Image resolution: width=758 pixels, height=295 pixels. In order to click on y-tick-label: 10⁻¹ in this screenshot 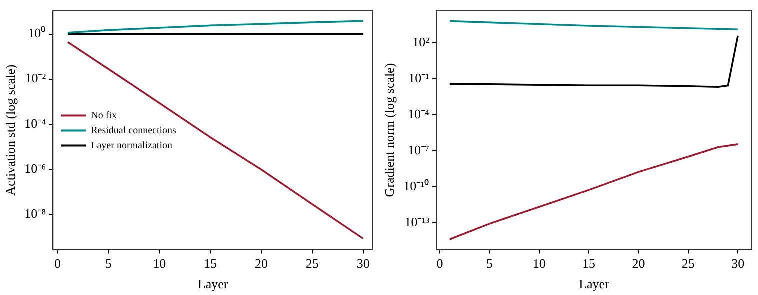, I will do `click(419, 78)`.